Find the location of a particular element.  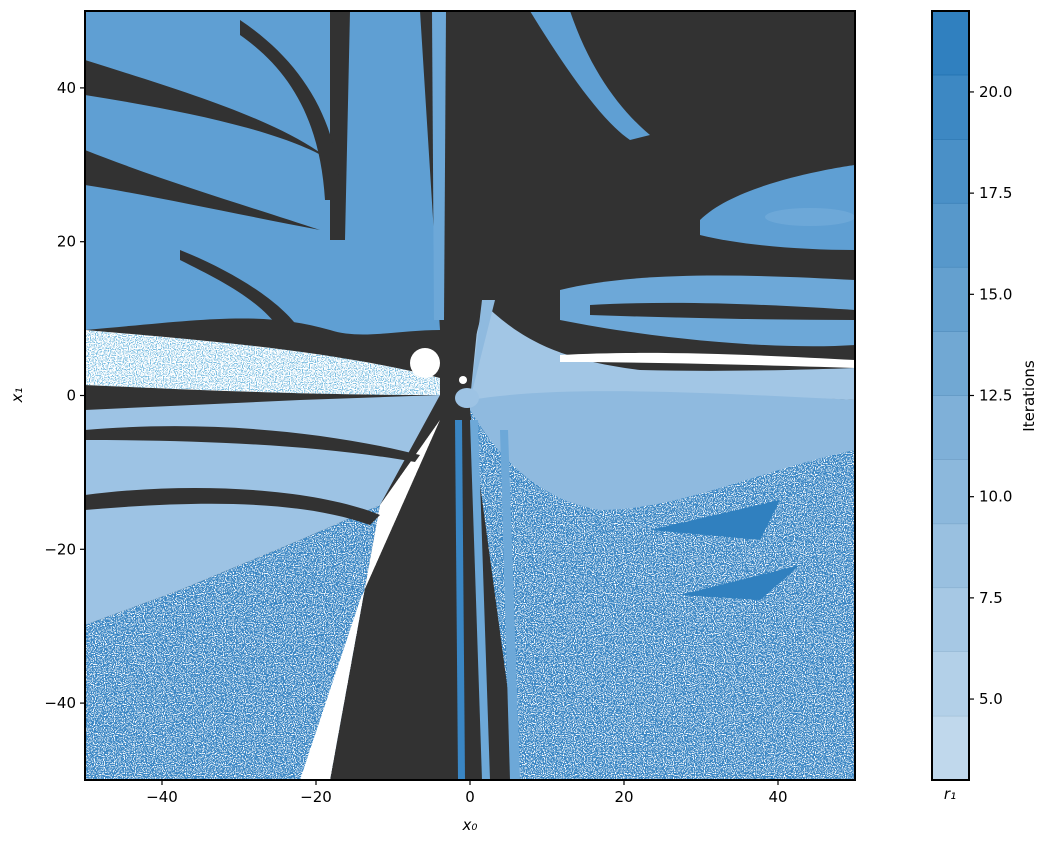

colorbar-tick-label: 15.0 is located at coordinates (995, 294).